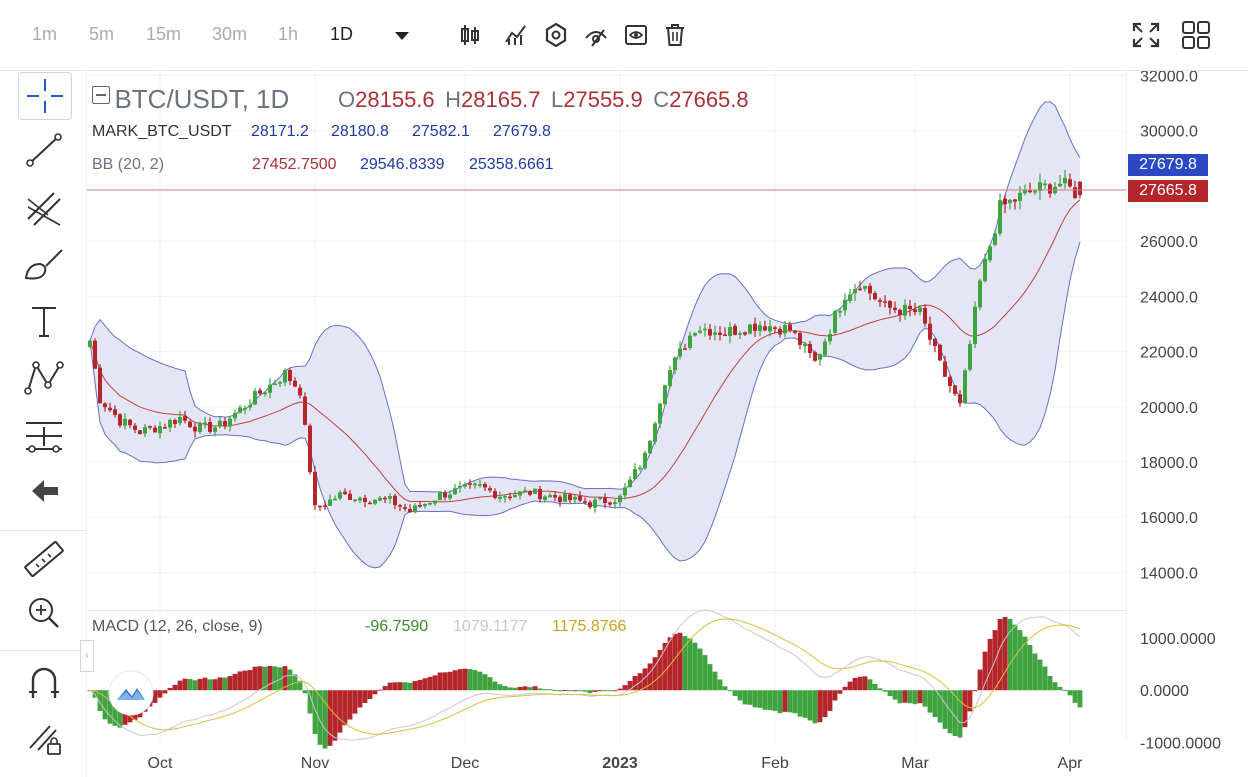 The width and height of the screenshot is (1248, 777). Describe the element at coordinates (636, 35) in the screenshot. I see `eye-icon` at that location.